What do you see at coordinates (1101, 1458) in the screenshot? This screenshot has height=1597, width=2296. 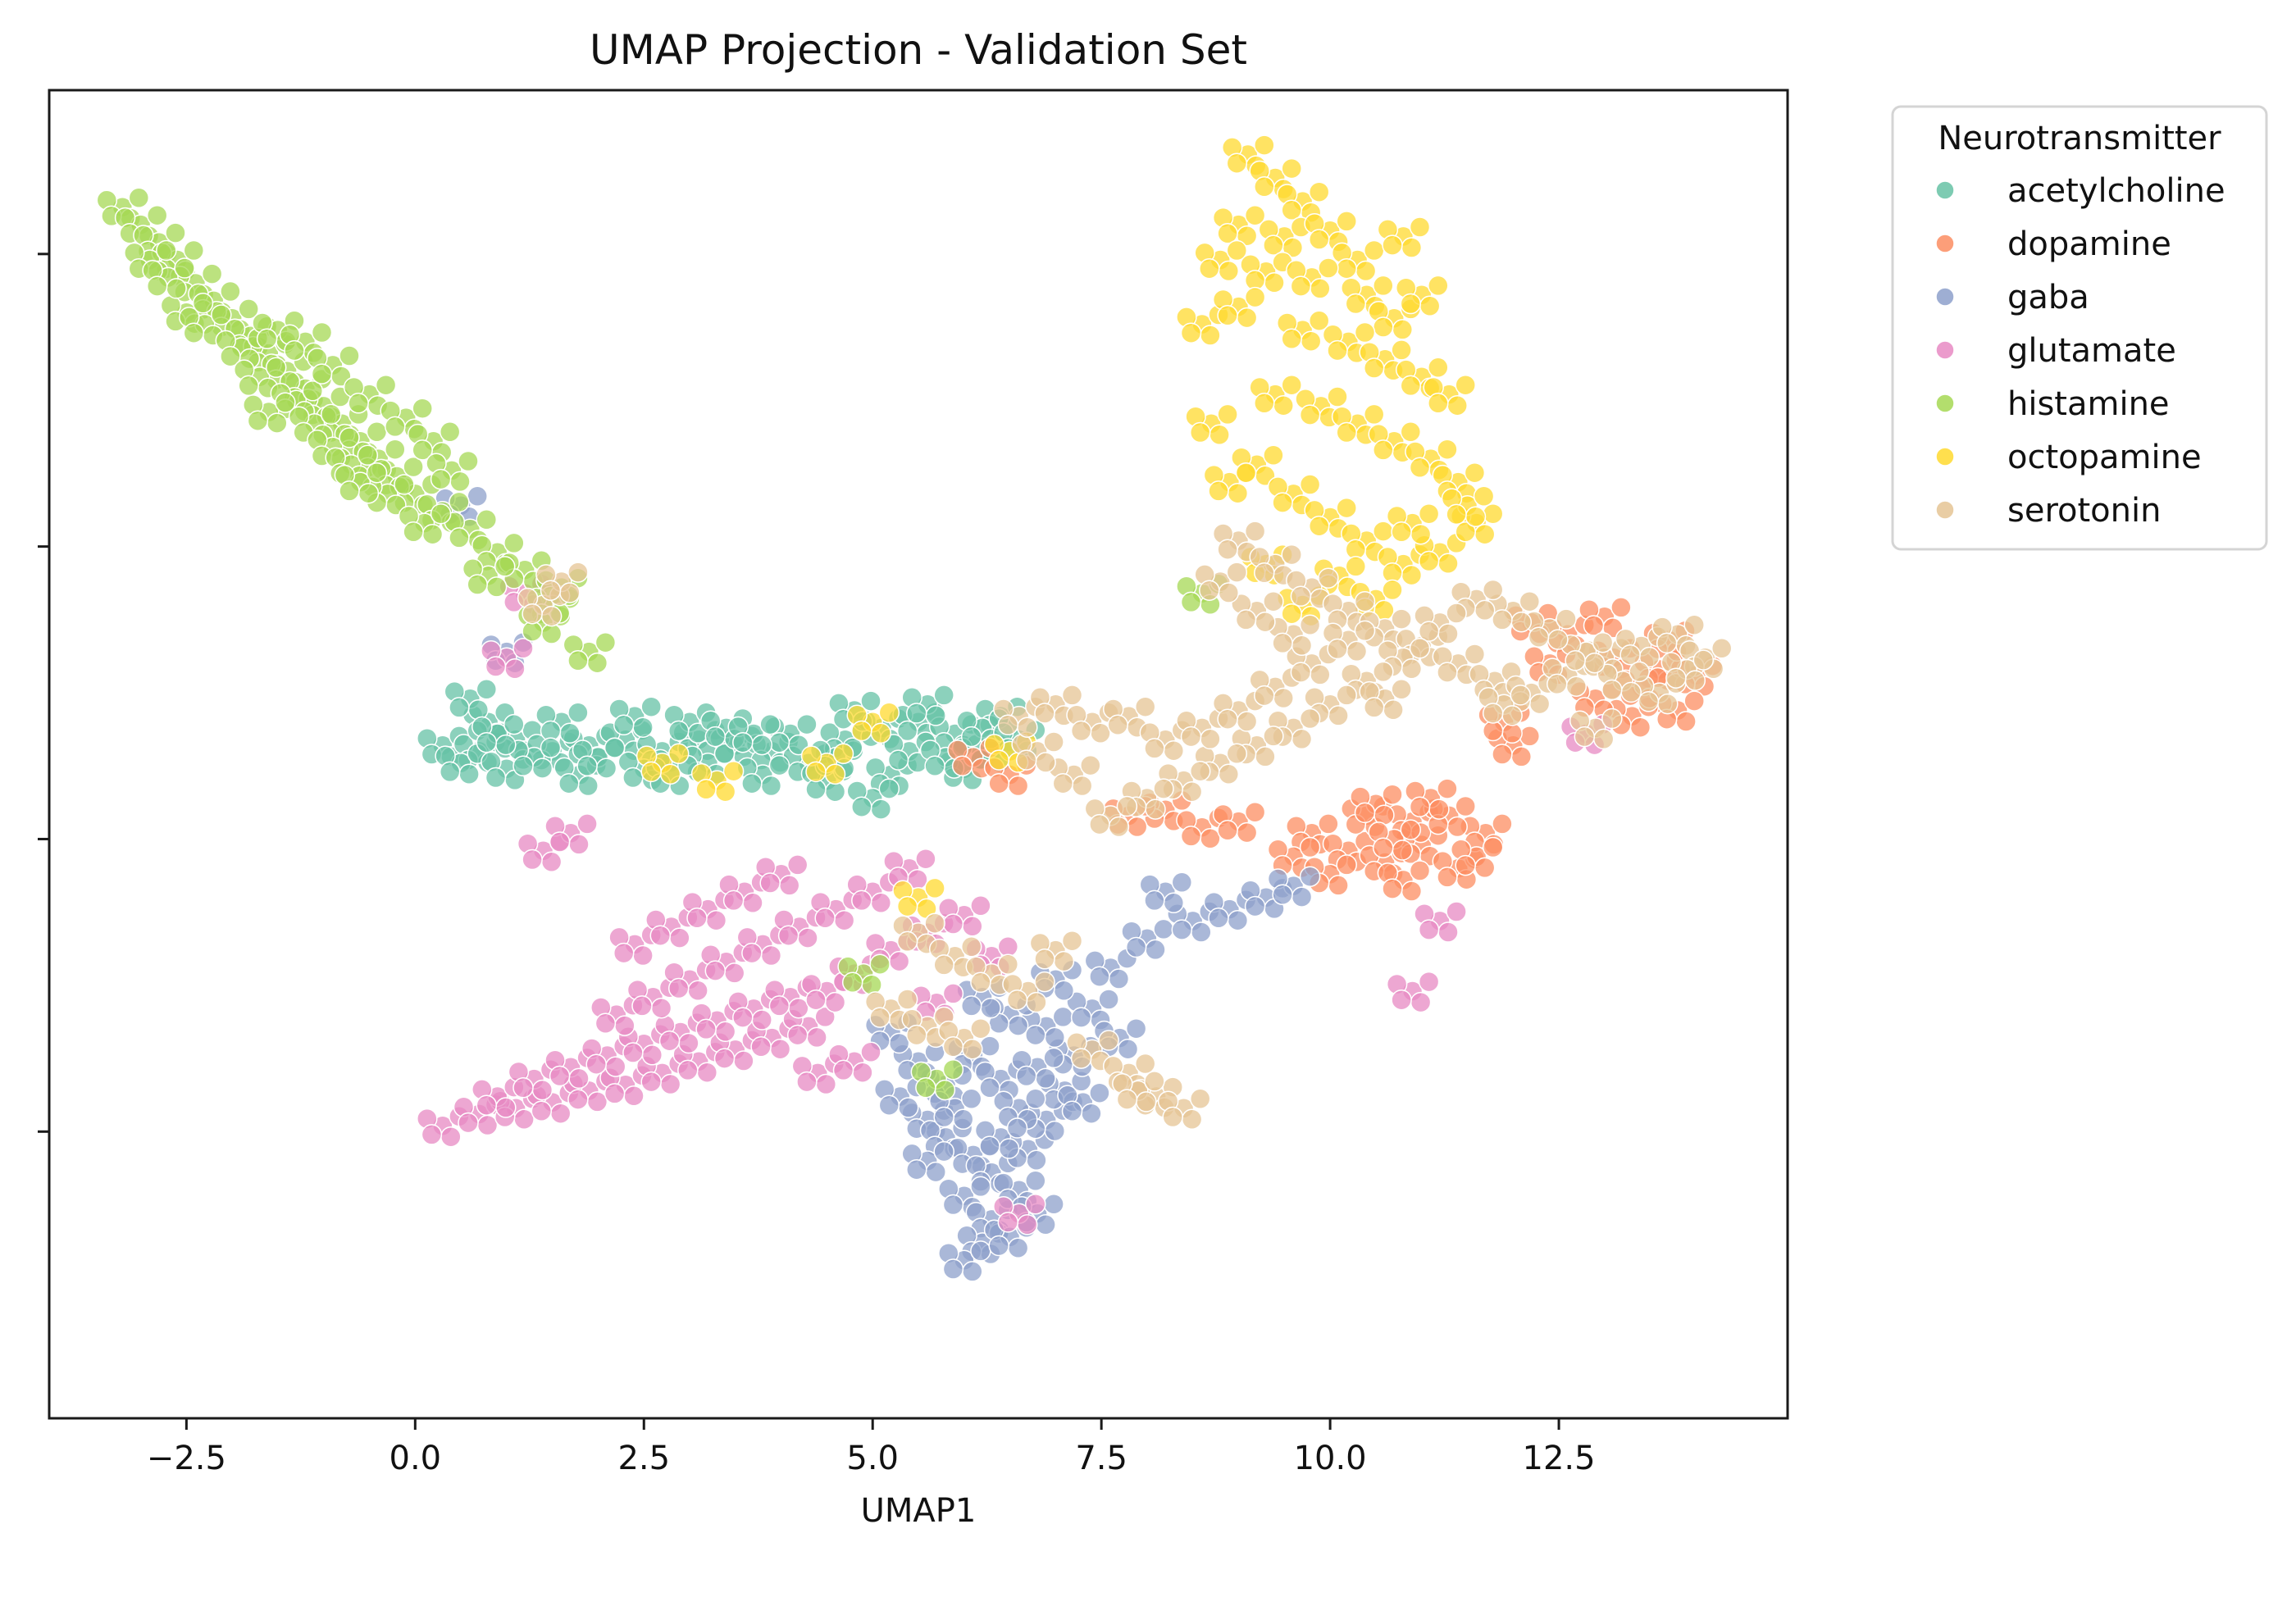 I see `x-tick-label: 7.5` at bounding box center [1101, 1458].